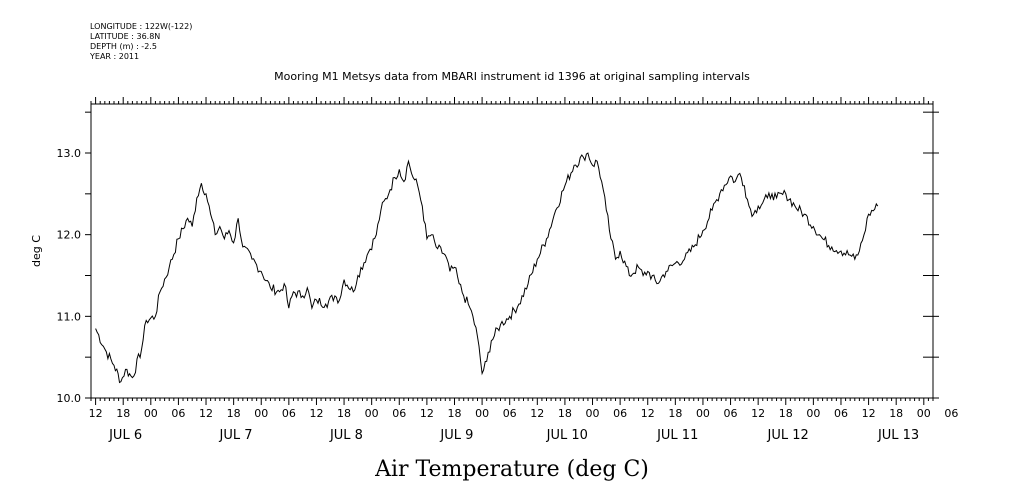 The image size is (1009, 504). I want to click on y-tick-labels: 10.0 11.0 12.0 13.0, so click(69, 276).